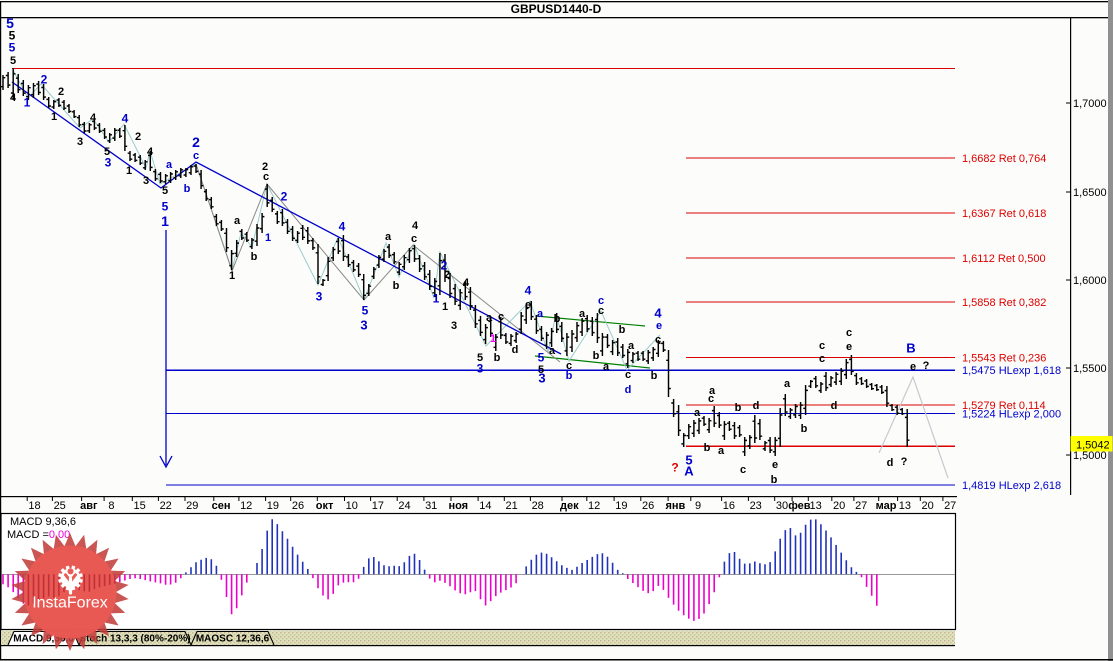 This screenshot has height=661, width=1113. What do you see at coordinates (70, 603) in the screenshot?
I see `svg-text: InstaForex` at bounding box center [70, 603].